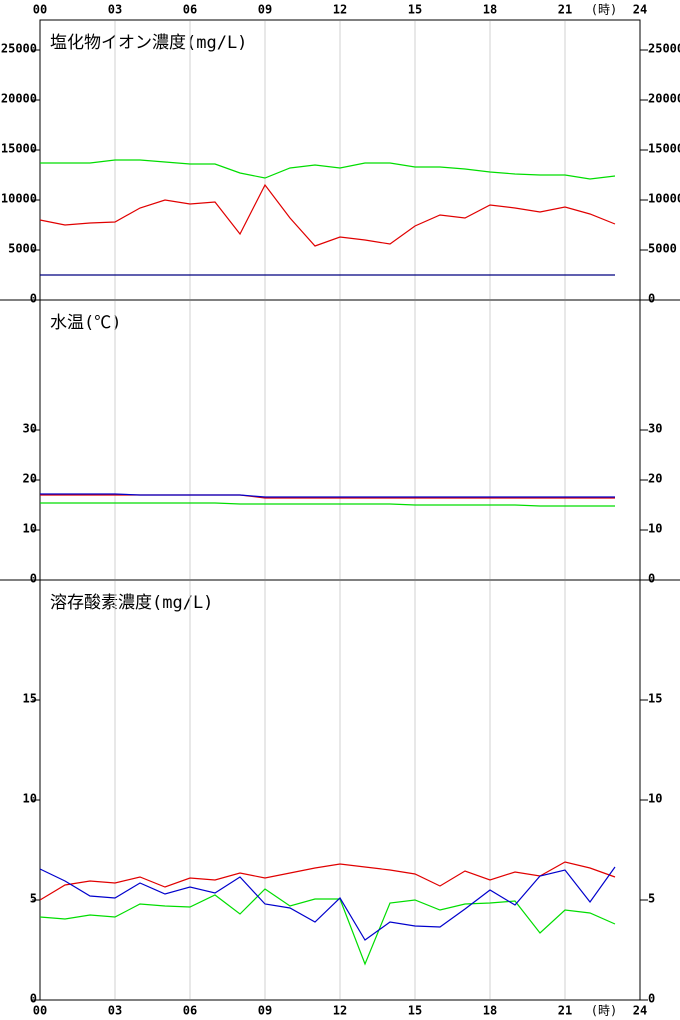 The image size is (680, 1020). What do you see at coordinates (148, 43) in the screenshot?
I see `panel-title: 塩化物イオン濃度(mg/L)` at bounding box center [148, 43].